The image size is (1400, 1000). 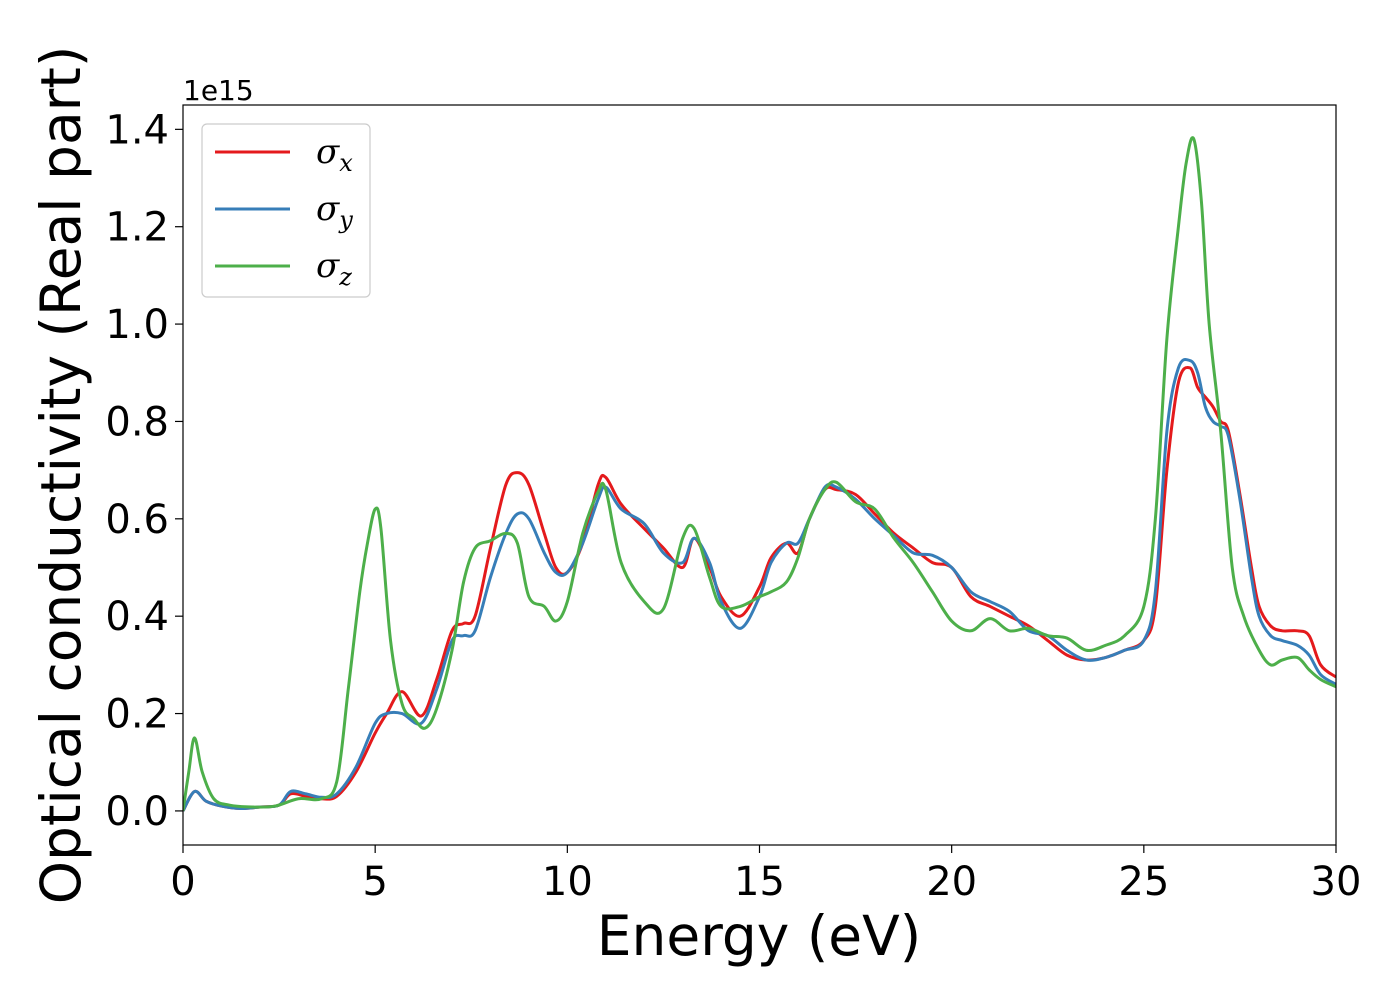 What do you see at coordinates (759, 936) in the screenshot?
I see `x-axis-label: Energy (eV)` at bounding box center [759, 936].